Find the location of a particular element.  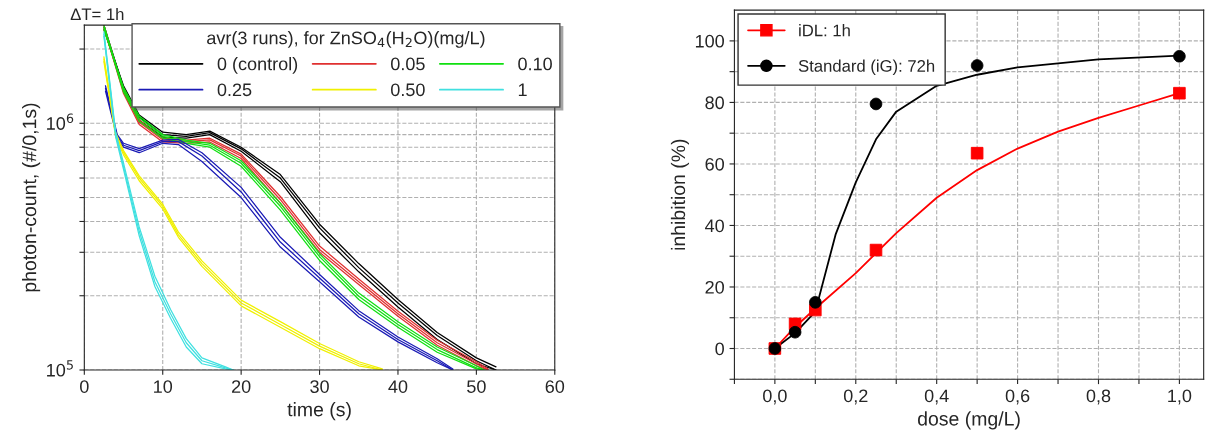

y-tick-label: 100 is located at coordinates (709, 41).